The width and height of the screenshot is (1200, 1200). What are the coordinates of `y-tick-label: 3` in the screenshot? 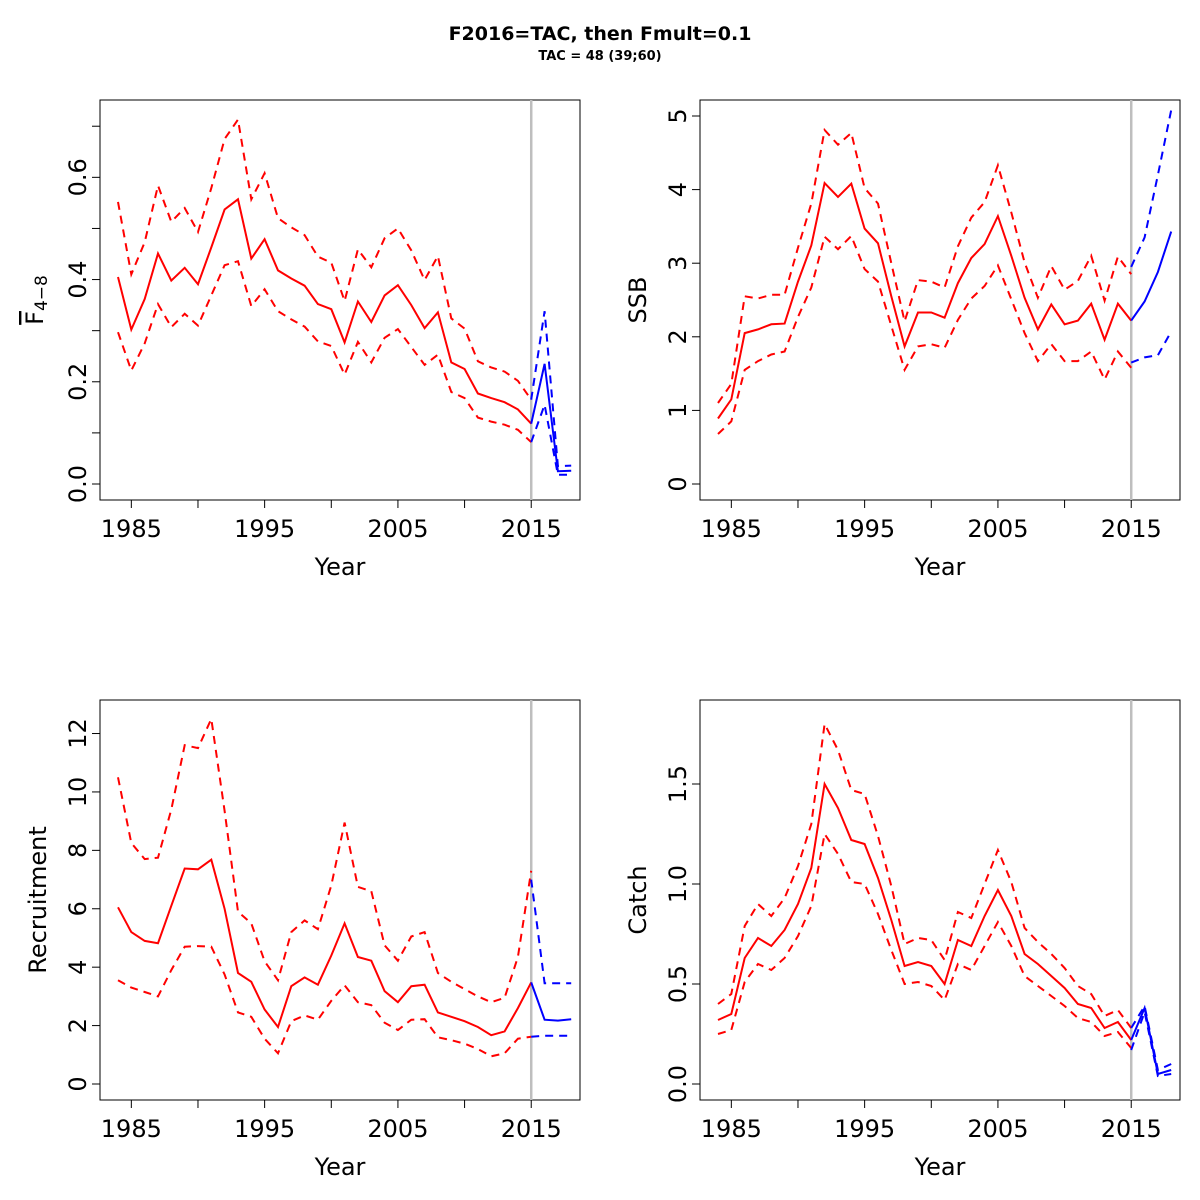 It's located at (678, 263).